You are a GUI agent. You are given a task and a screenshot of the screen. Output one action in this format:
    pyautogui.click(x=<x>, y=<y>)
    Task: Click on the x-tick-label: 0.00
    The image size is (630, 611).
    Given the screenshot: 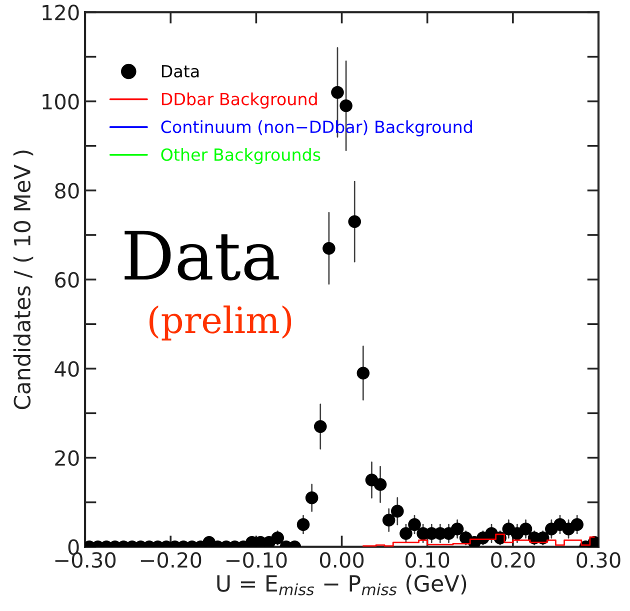 What is the action you would take?
    pyautogui.click(x=342, y=560)
    